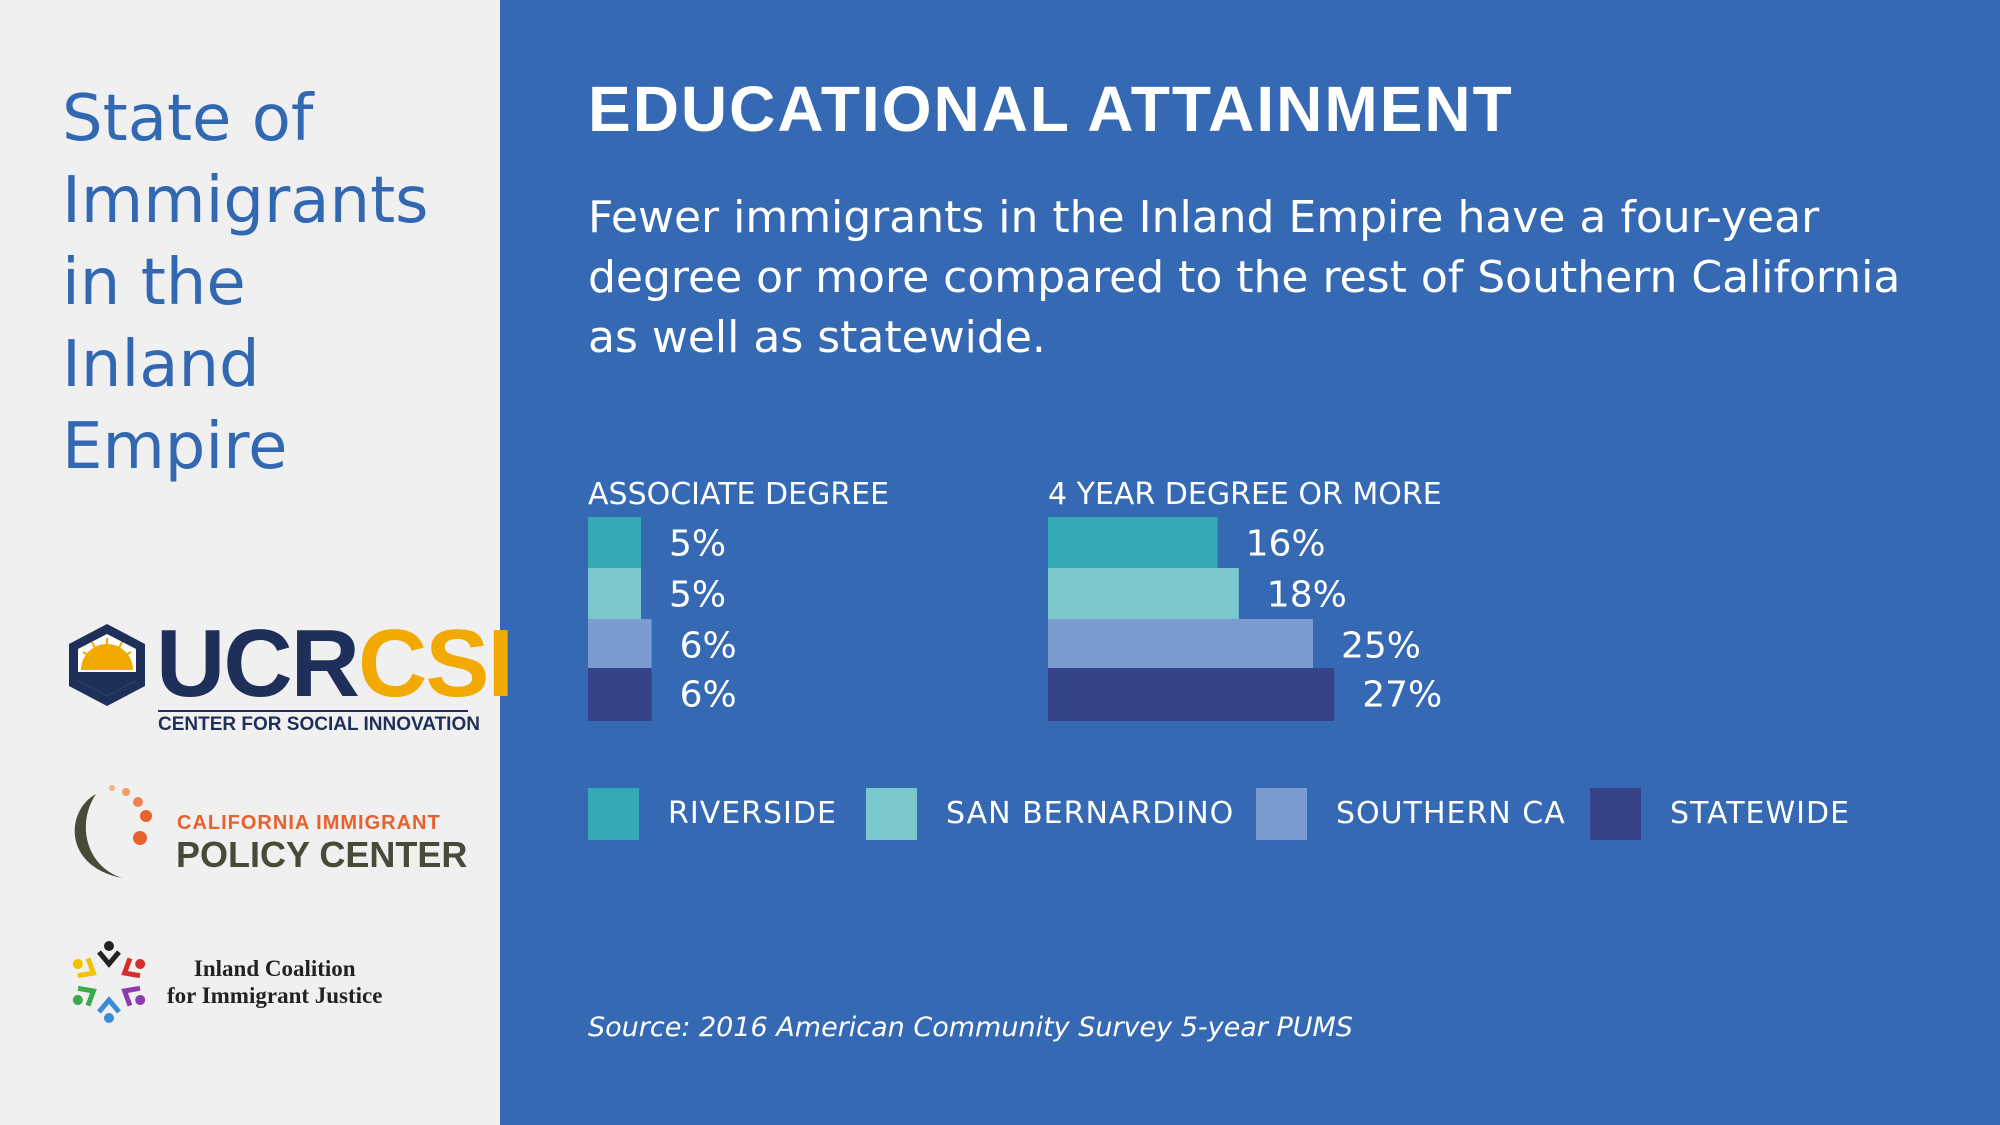 The height and width of the screenshot is (1125, 2000). I want to click on cipc-line1: CALIFORNIA IMMIGRANT, so click(309, 823).